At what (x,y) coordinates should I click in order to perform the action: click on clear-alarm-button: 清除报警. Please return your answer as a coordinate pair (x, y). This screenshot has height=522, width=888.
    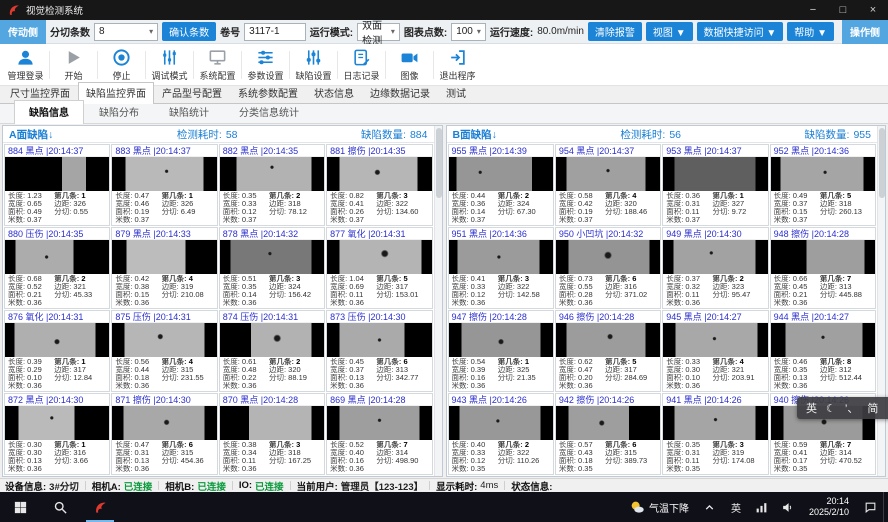
    Looking at the image, I should click on (614, 31).